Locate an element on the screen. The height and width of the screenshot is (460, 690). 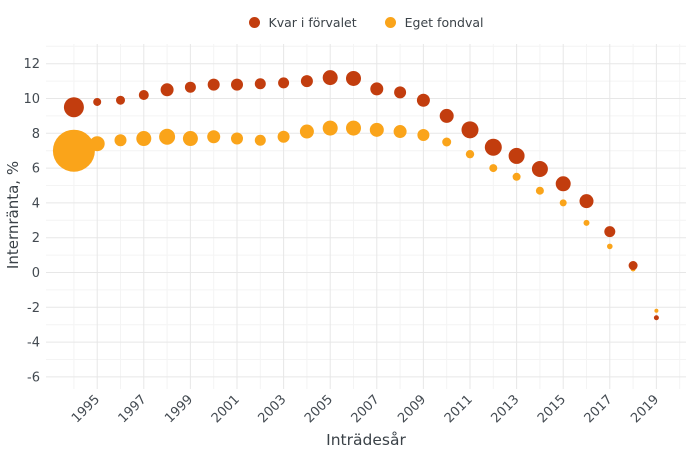
y-tick-label: -2 is located at coordinates (33, 308).